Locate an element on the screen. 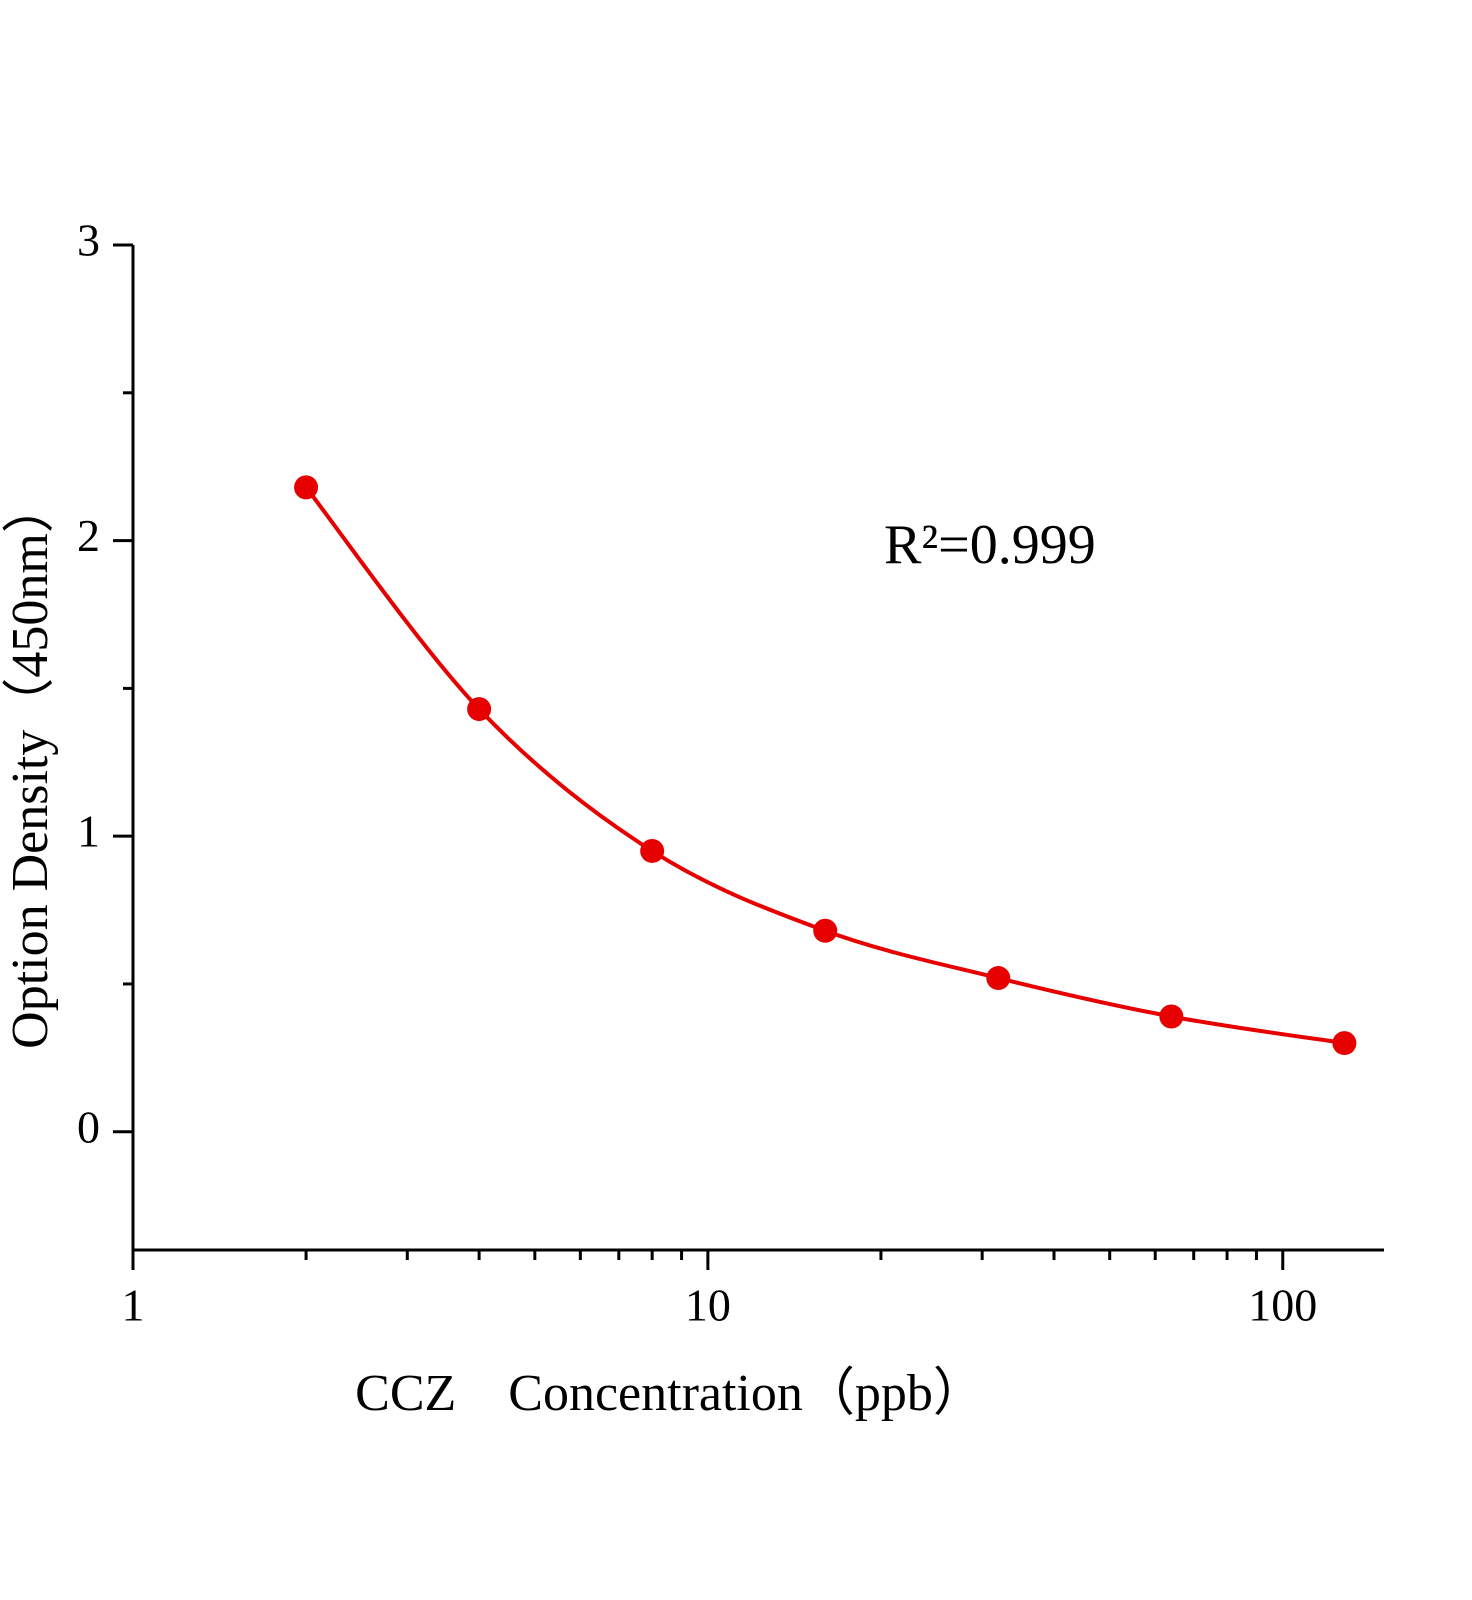  annotation: R²=0.999 is located at coordinates (990, 545).